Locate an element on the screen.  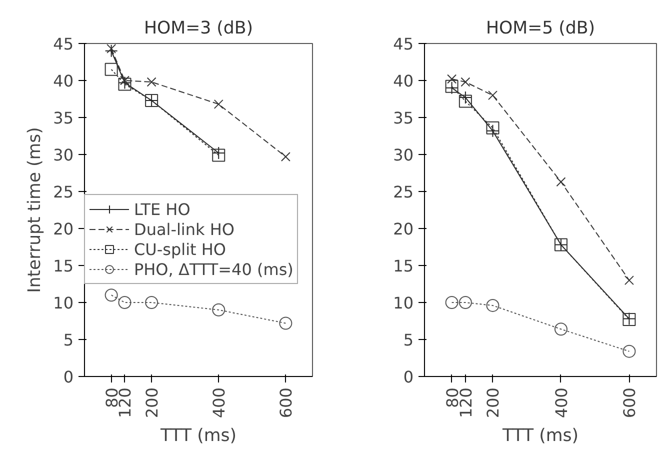
legend-label: LTE HO is located at coordinates (162, 209).